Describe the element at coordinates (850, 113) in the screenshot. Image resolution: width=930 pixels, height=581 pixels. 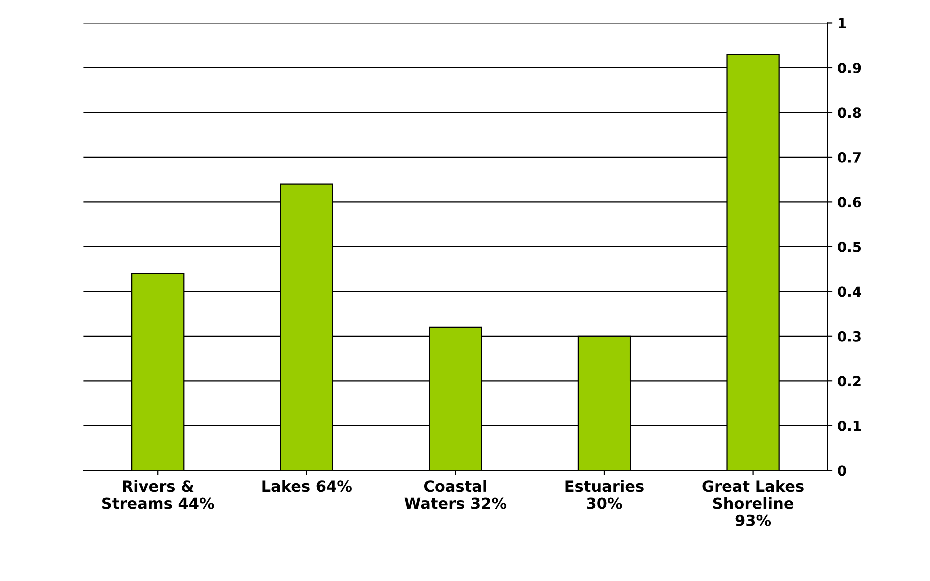
I see `y-tick-label: 0.8` at that location.